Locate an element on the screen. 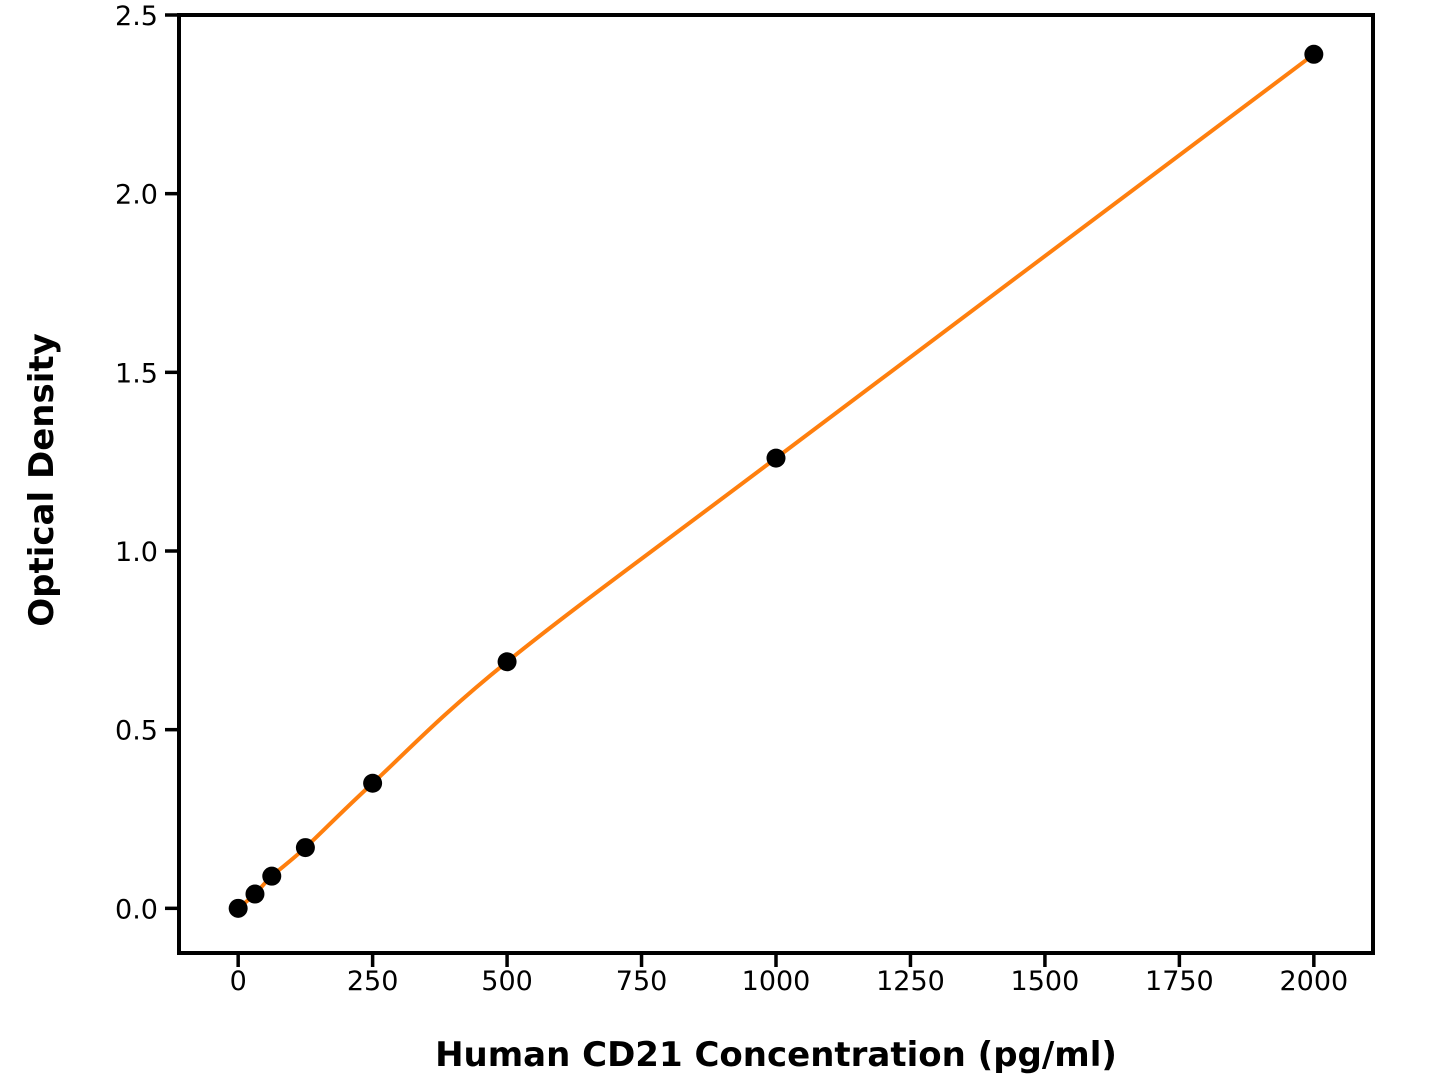  y-tick-label: 2.5 is located at coordinates (136, 16).